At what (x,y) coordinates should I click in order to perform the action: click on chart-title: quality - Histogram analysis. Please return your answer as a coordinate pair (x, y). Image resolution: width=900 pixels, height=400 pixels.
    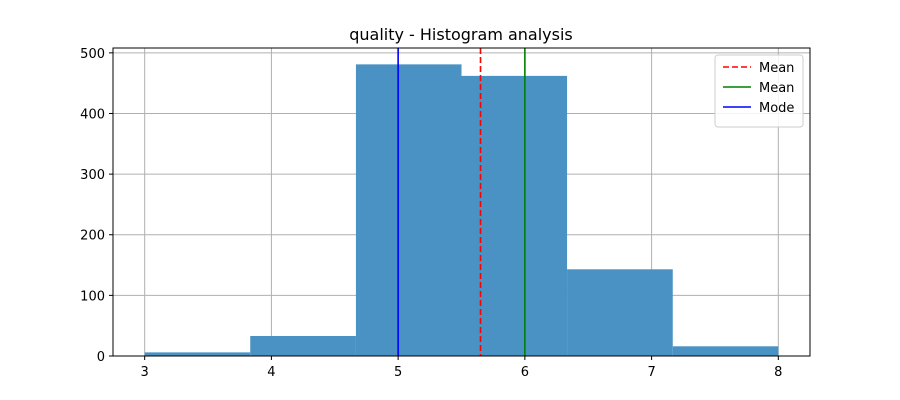
    Looking at the image, I should click on (461, 34).